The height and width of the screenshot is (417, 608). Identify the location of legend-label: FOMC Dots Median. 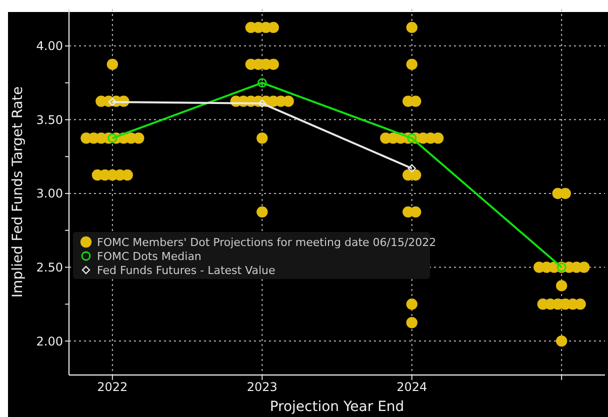
(149, 256).